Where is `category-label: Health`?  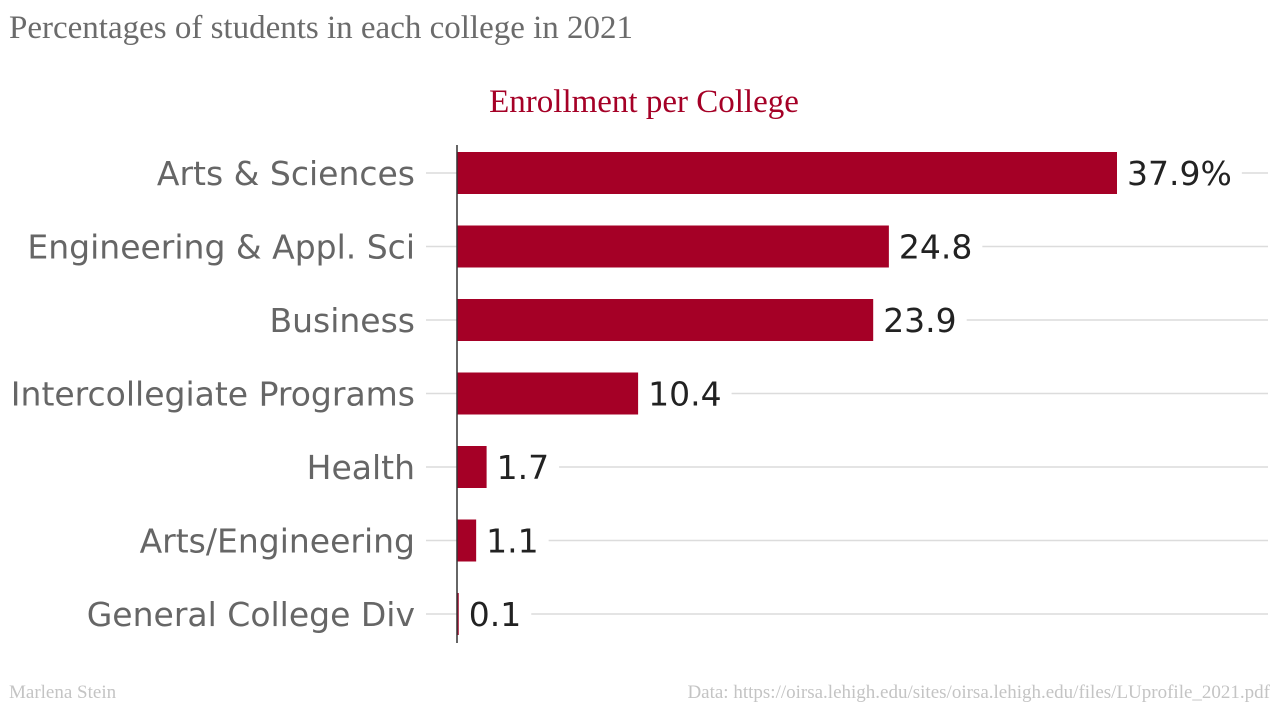 category-label: Health is located at coordinates (361, 467).